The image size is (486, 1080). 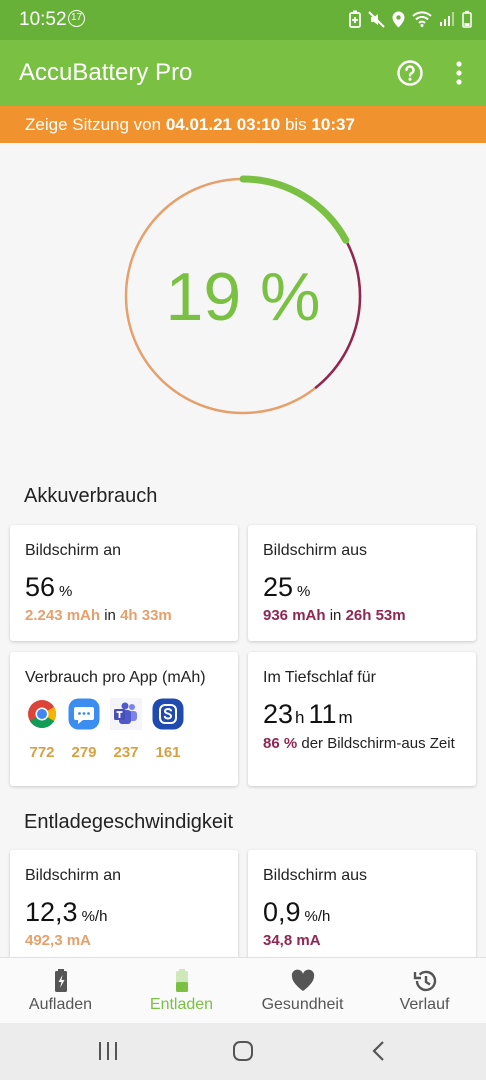 I want to click on nav-label: Gesundheit, so click(x=302, y=1004).